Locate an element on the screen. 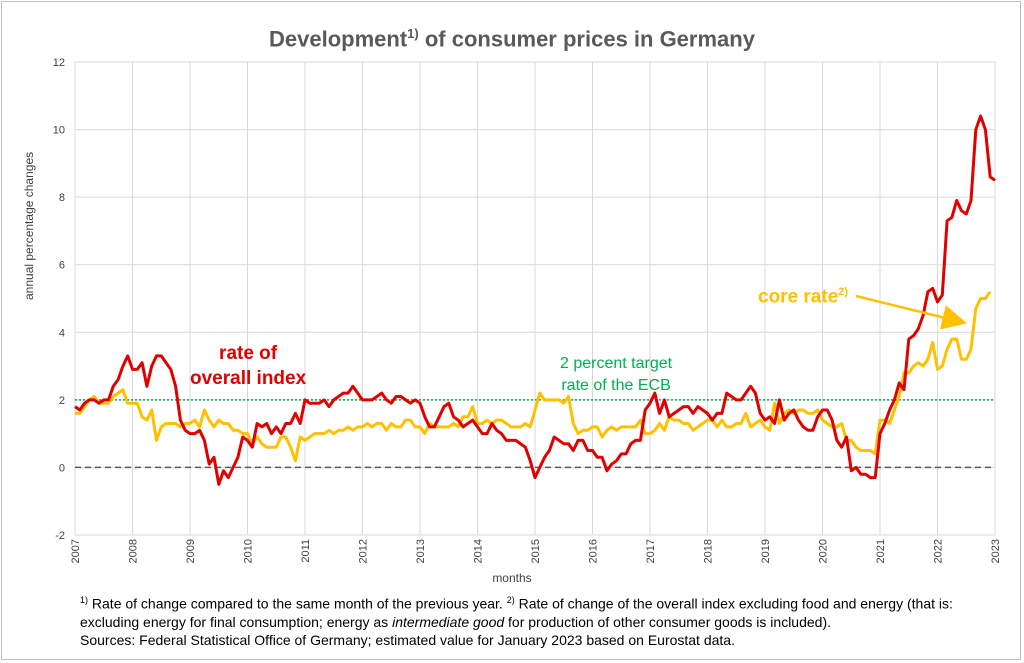 The height and width of the screenshot is (663, 1024). target-label-line-2: rate of the ECB is located at coordinates (616, 385).